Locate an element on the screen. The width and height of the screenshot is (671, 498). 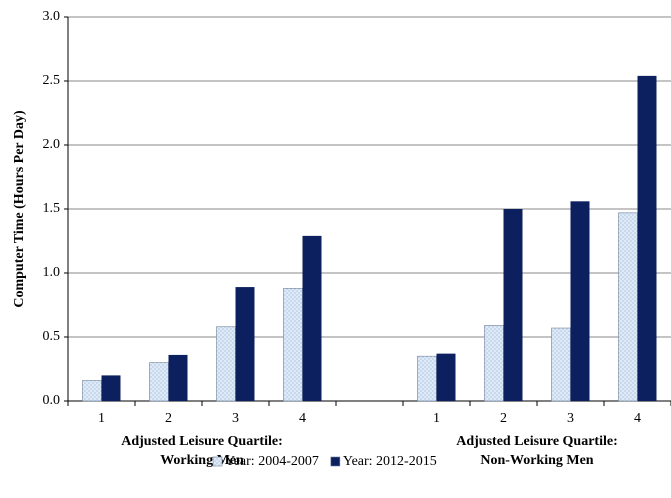
group-label: Working Men is located at coordinates (202, 460).